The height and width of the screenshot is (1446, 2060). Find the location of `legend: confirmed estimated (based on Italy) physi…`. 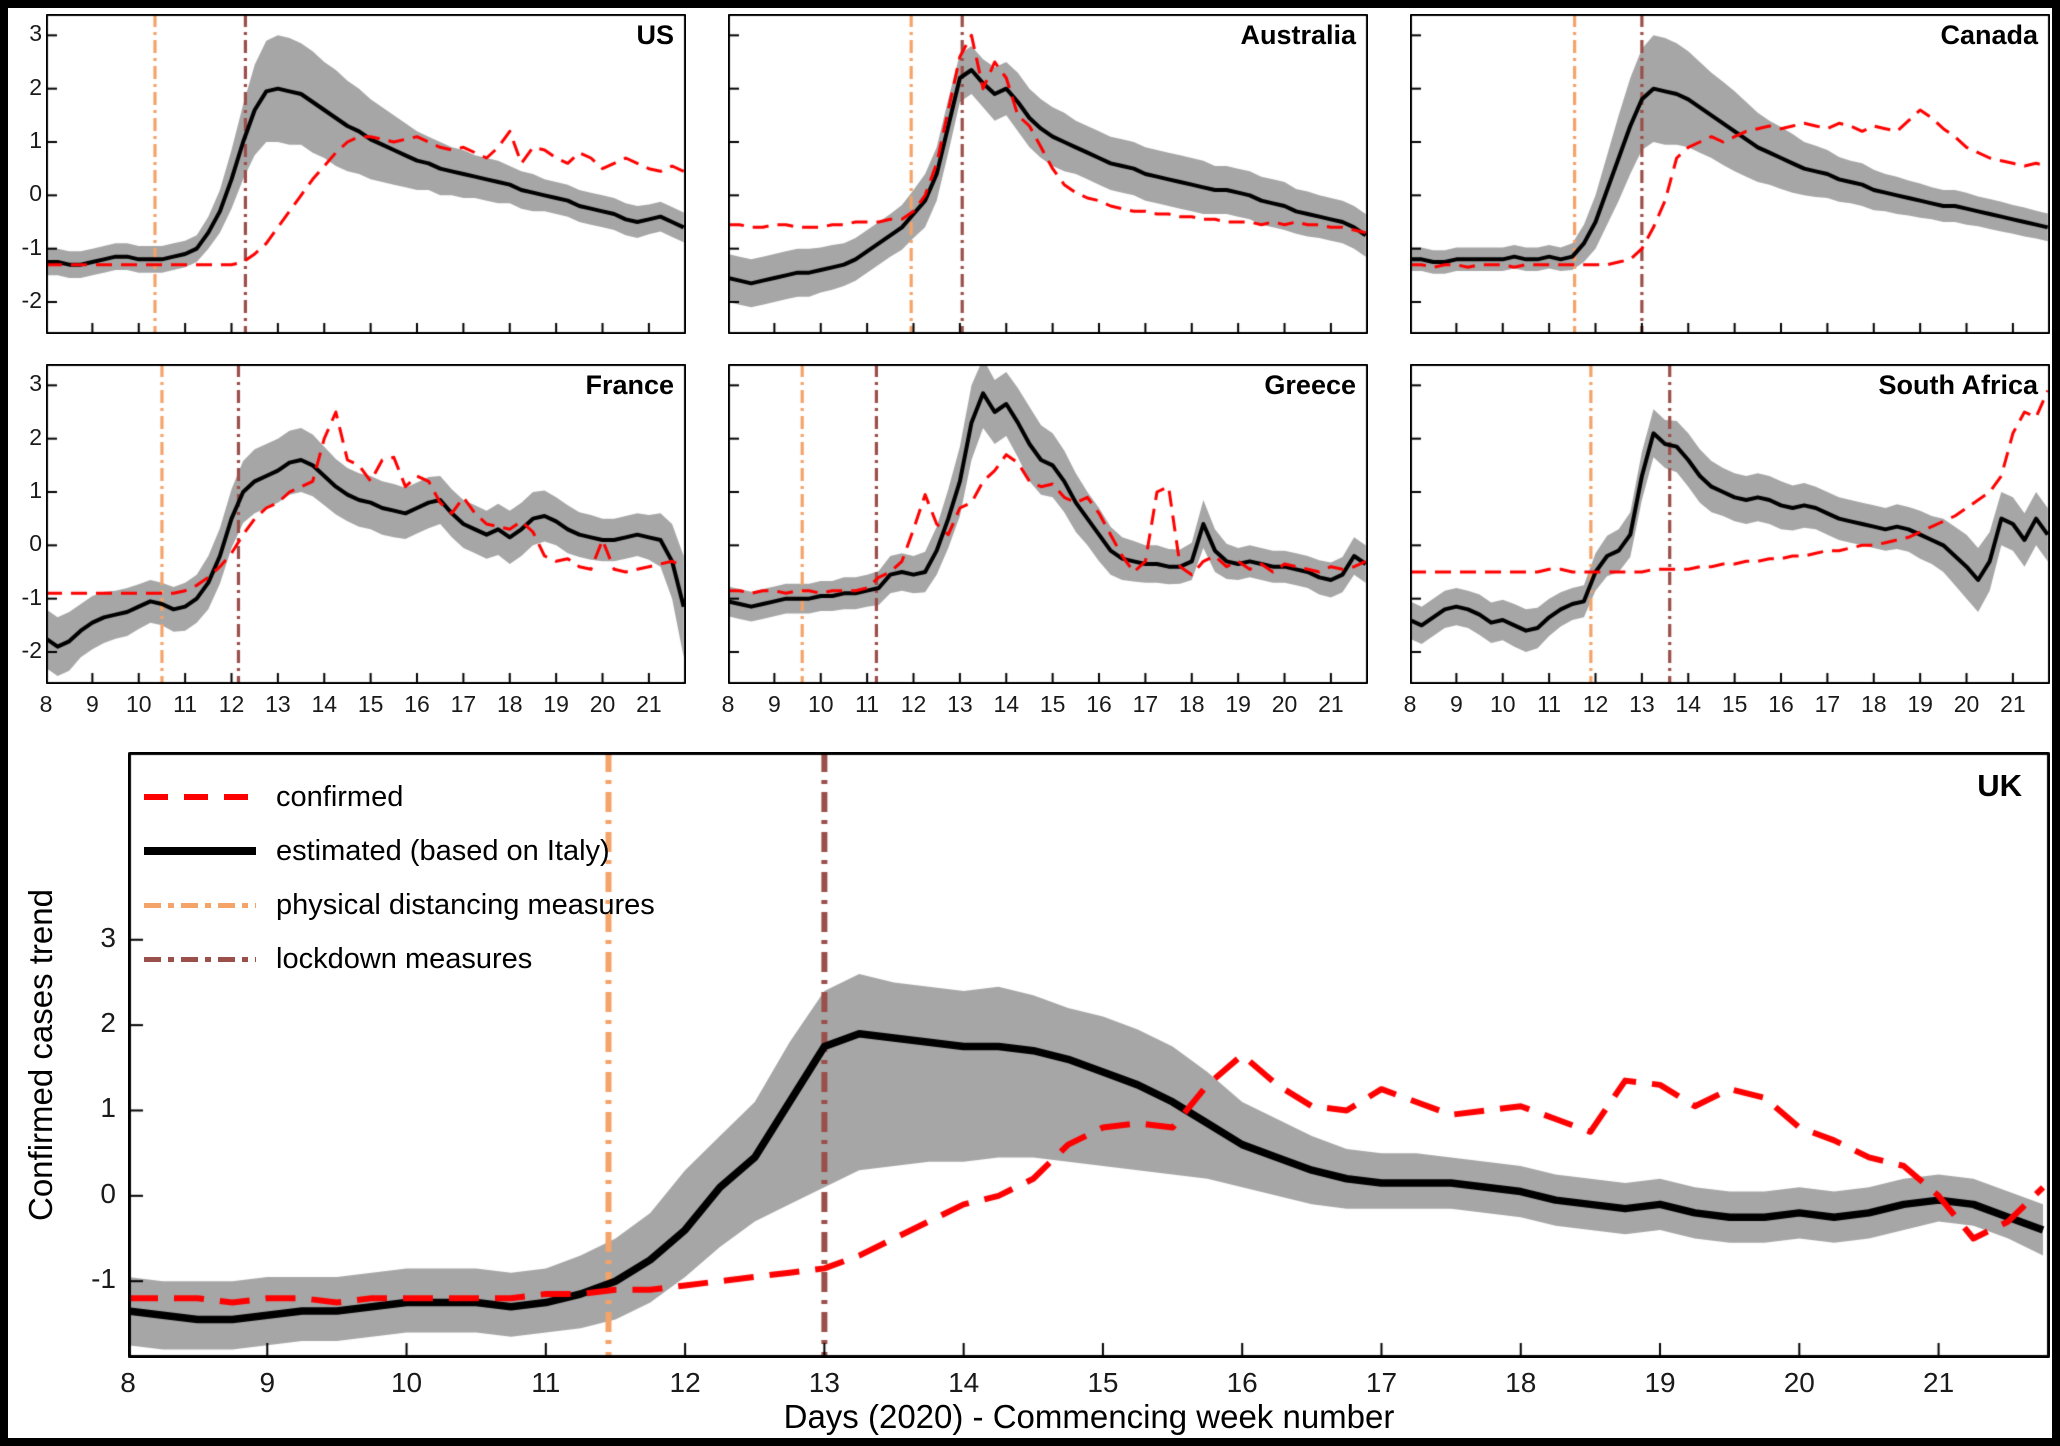

legend: confirmed estimated (based on Italy) physi… is located at coordinates (399, 878).